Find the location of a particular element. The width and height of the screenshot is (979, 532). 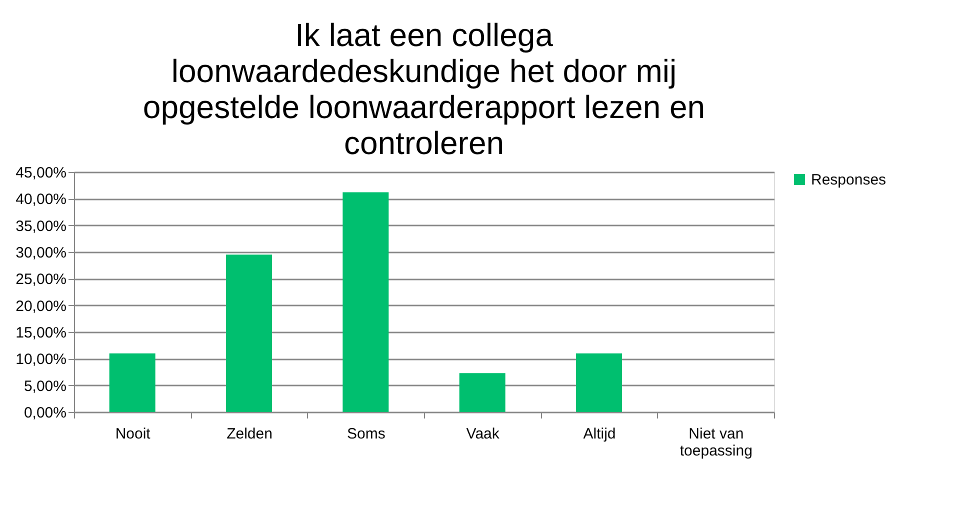

y-tick-label: 25,00% is located at coordinates (41, 279).